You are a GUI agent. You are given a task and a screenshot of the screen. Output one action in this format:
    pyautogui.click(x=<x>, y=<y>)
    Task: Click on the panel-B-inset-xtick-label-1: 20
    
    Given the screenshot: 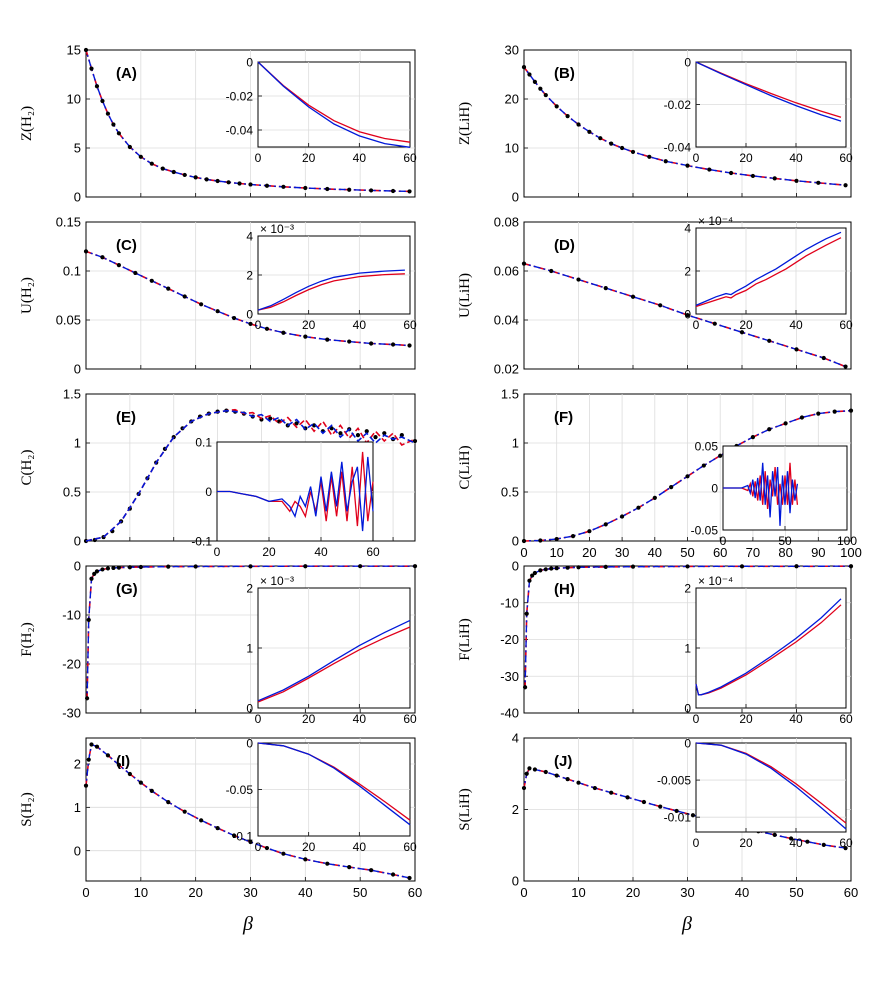 What is the action you would take?
    pyautogui.click(x=746, y=158)
    